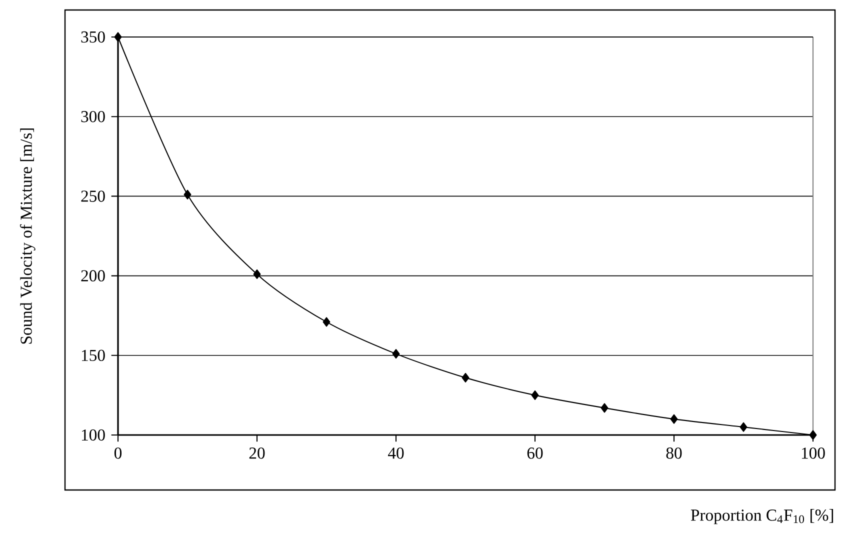 The height and width of the screenshot is (544, 845). What do you see at coordinates (813, 453) in the screenshot?
I see `x-tick-label: 100` at bounding box center [813, 453].